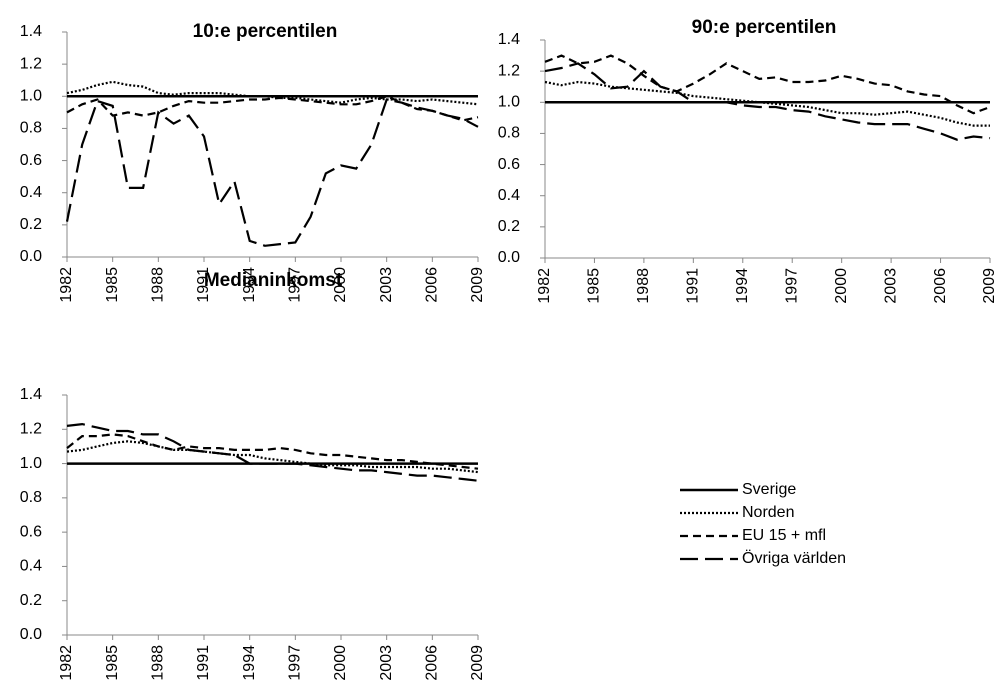  Describe the element at coordinates (764, 27) in the screenshot. I see `chart-title: 90:e percentilen` at that location.